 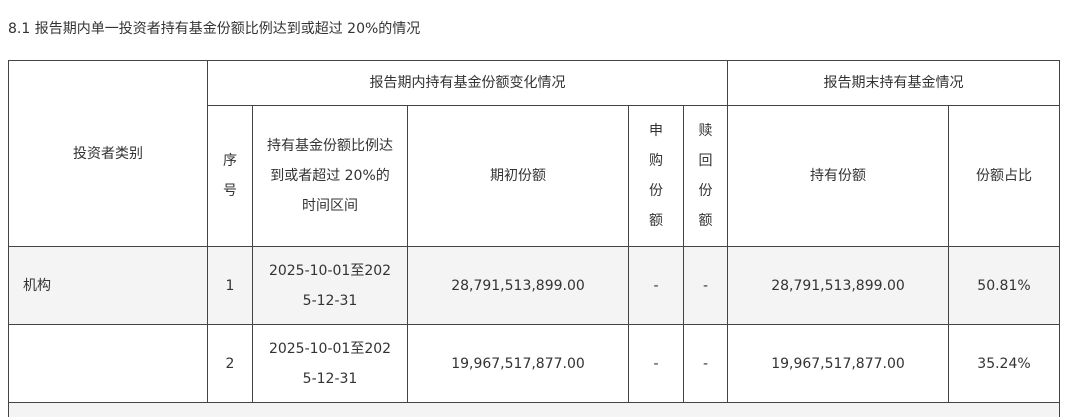 I want to click on header-investor-type: 投资者类别, so click(x=108, y=154).